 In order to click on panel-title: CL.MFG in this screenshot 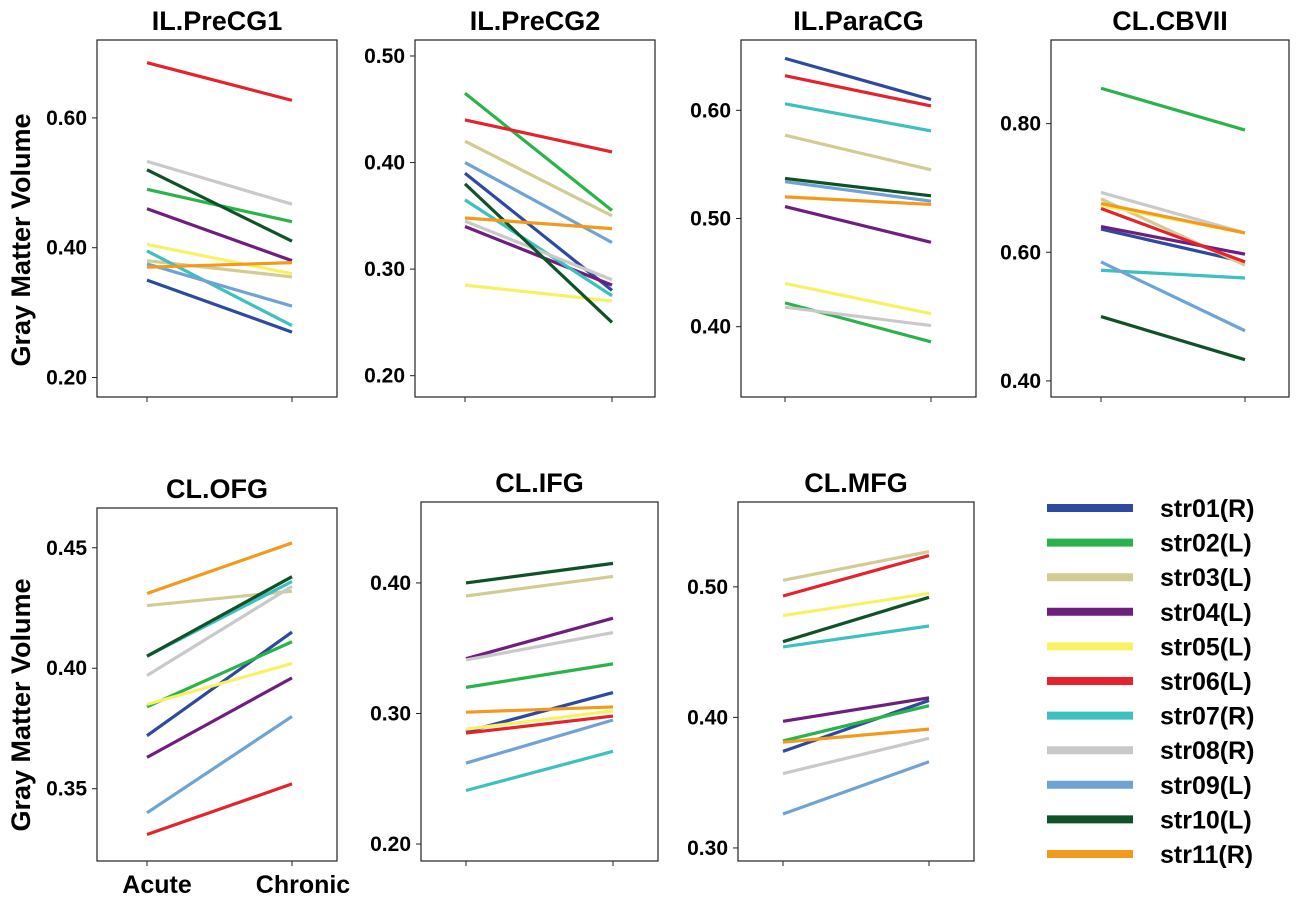, I will do `click(855, 483)`.